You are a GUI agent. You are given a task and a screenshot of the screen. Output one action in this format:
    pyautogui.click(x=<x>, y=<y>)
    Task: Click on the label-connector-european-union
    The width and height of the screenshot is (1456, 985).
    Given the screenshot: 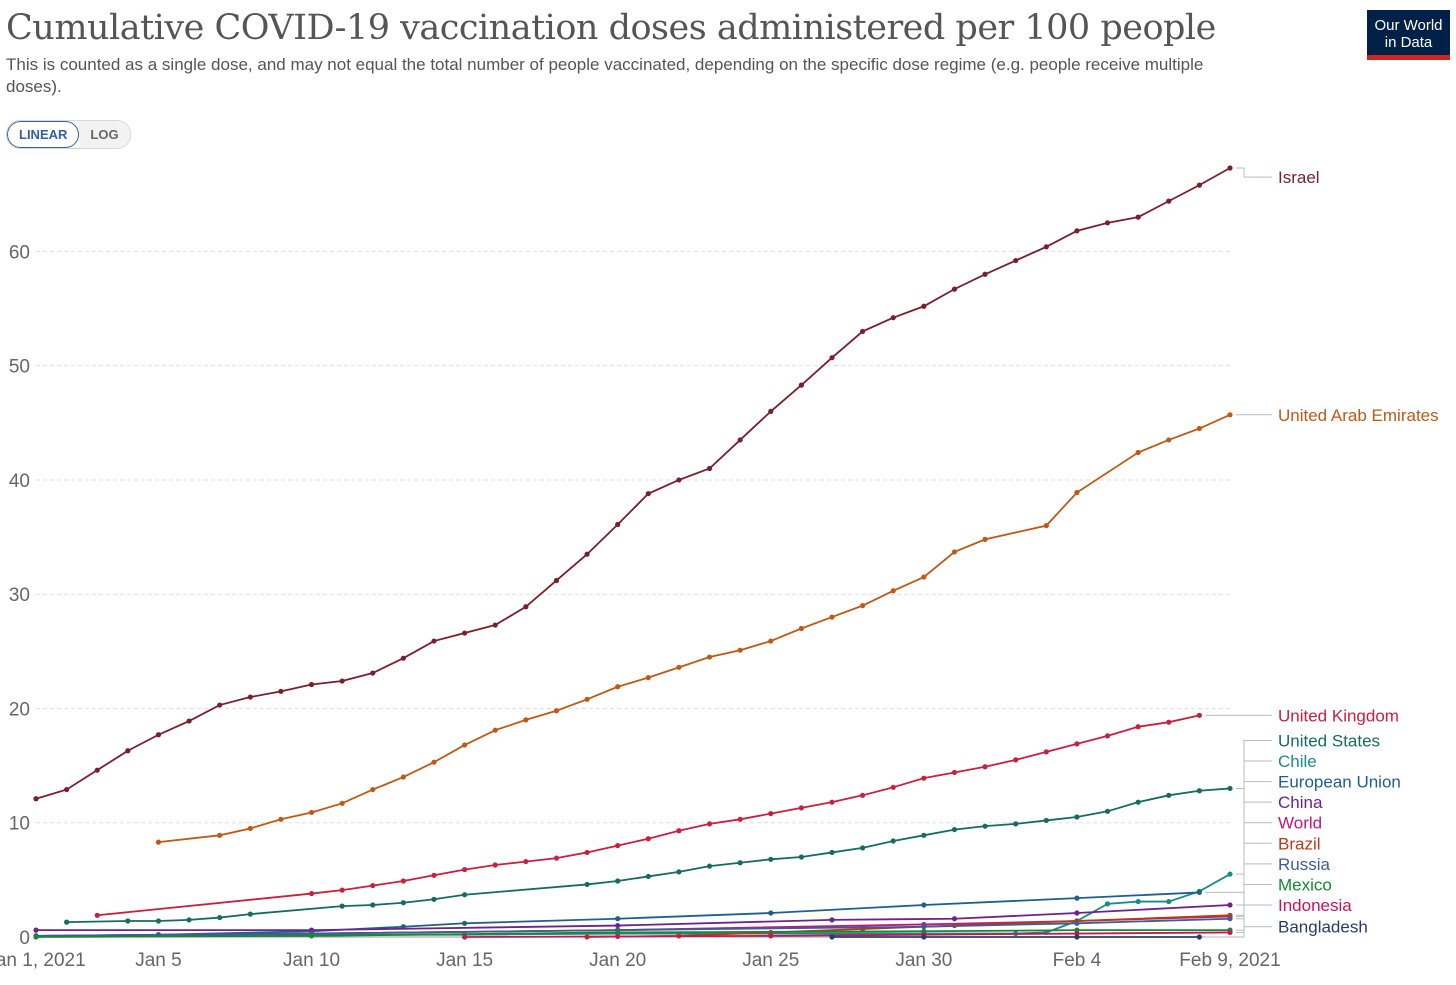 What is the action you would take?
    pyautogui.click(x=1238, y=837)
    